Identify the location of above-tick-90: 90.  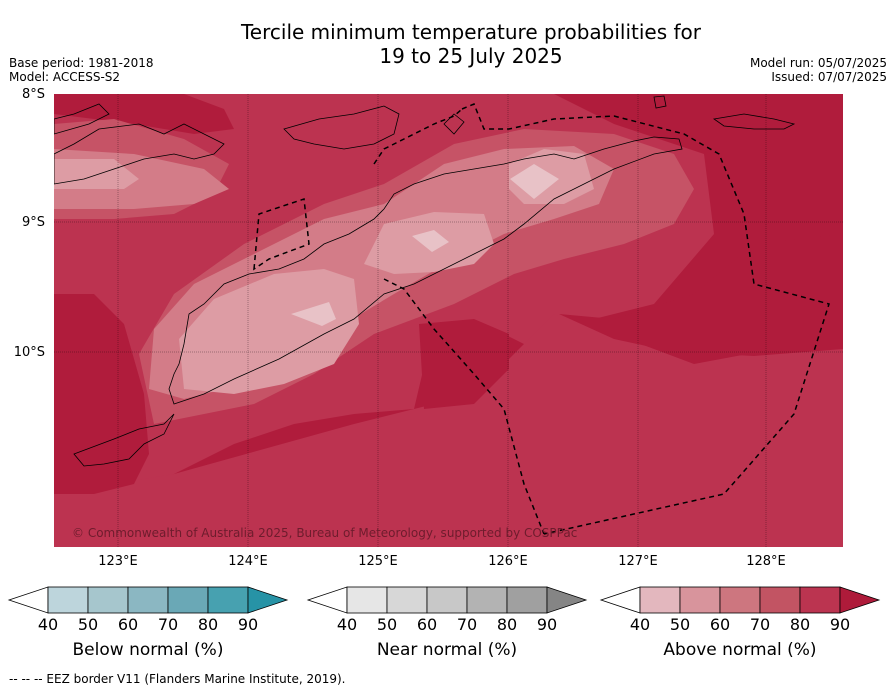
(840, 624).